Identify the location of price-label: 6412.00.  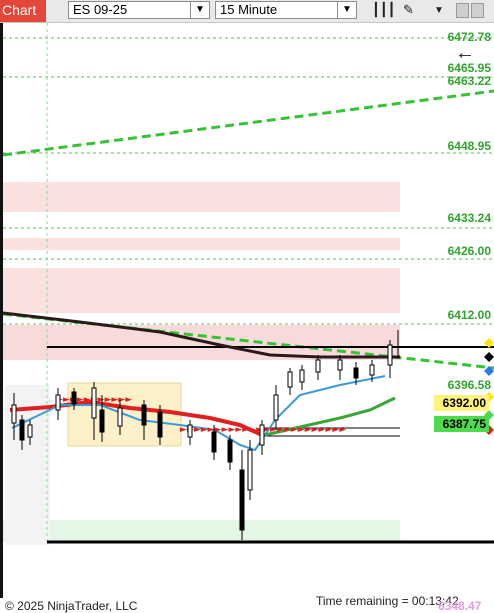
(469, 315).